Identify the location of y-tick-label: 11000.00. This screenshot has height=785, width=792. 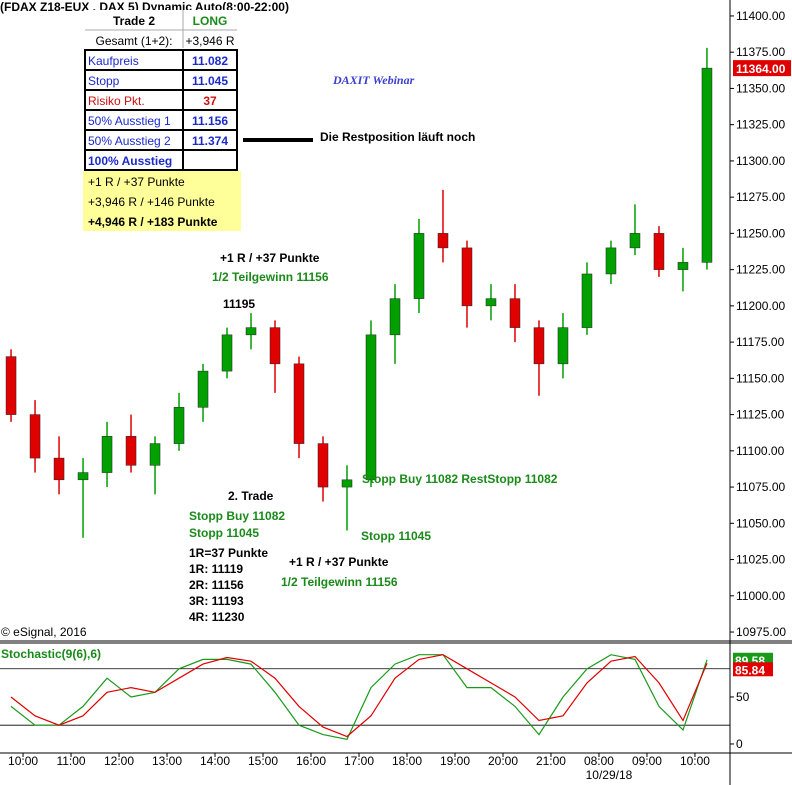
(760, 596).